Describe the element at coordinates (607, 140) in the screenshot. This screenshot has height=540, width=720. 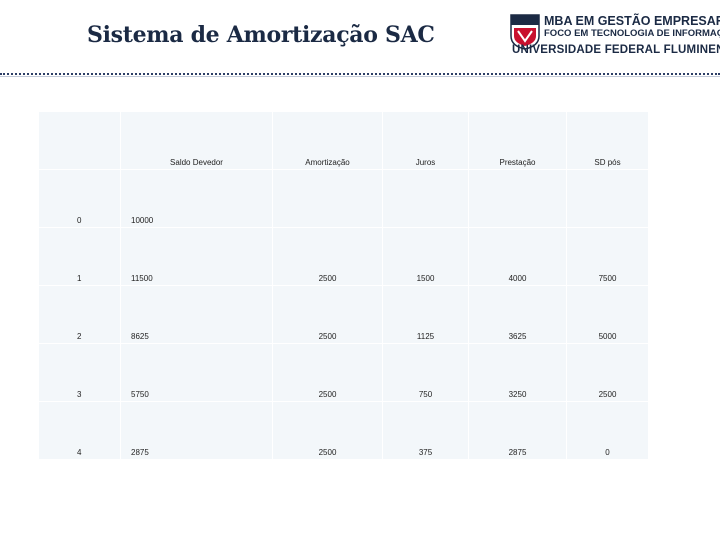
I see `header-sd-pos: SD pós` at that location.